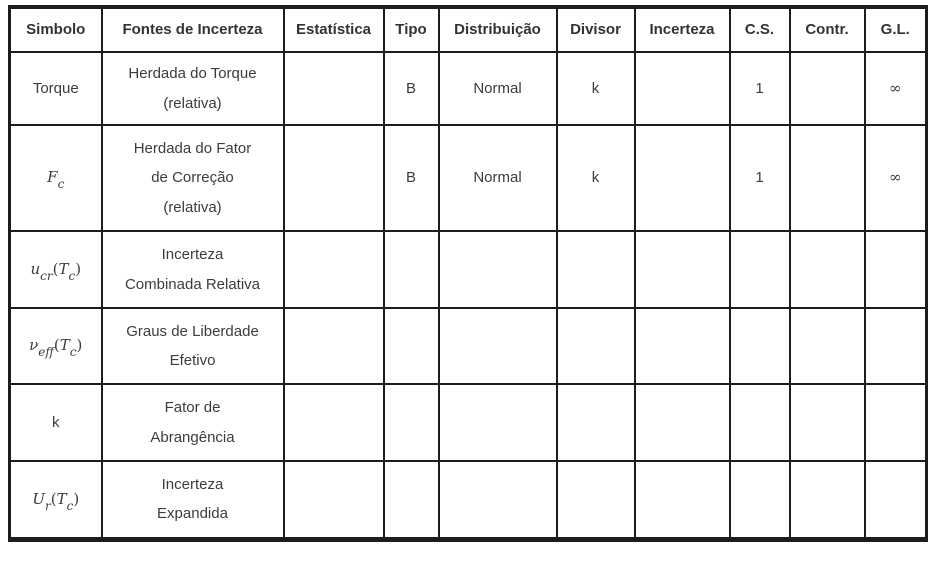  What do you see at coordinates (192, 29) in the screenshot?
I see `header-fontes: Fontes de Incerteza` at bounding box center [192, 29].